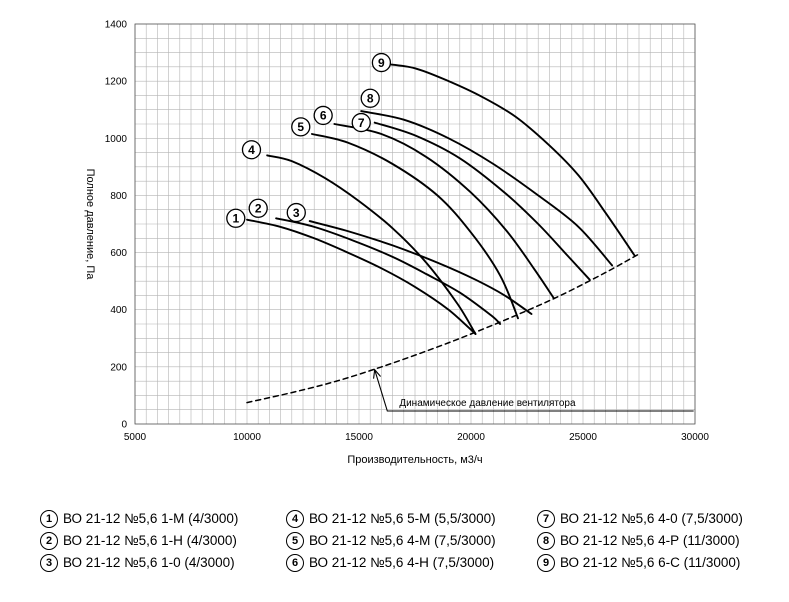 This screenshot has height=602, width=789. I want to click on annotation-leader-line, so click(534, 390).